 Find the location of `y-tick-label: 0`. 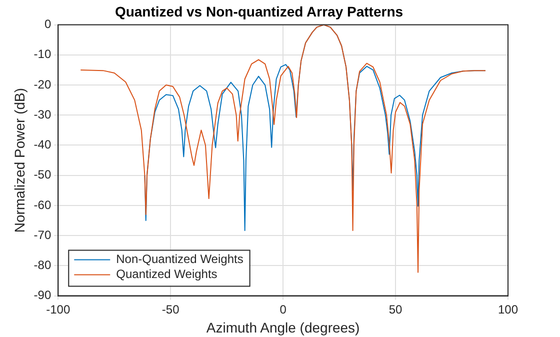

y-tick-label: 0 is located at coordinates (48, 24).